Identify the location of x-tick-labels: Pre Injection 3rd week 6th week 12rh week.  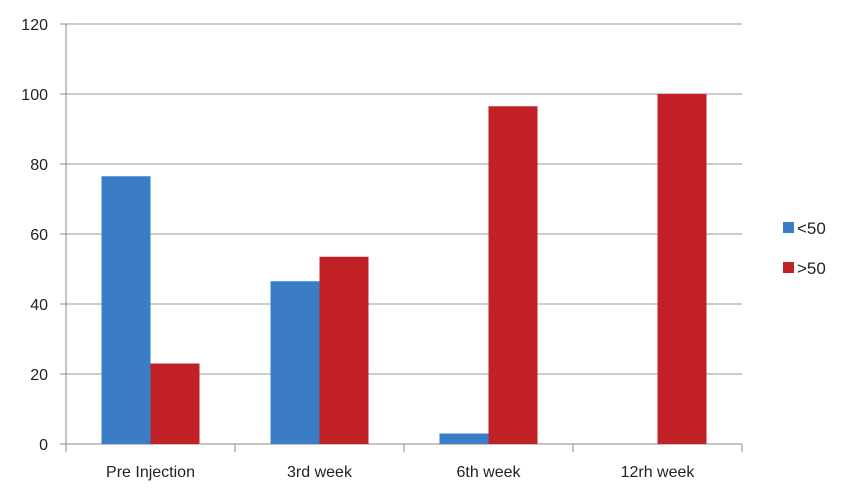
(400, 472).